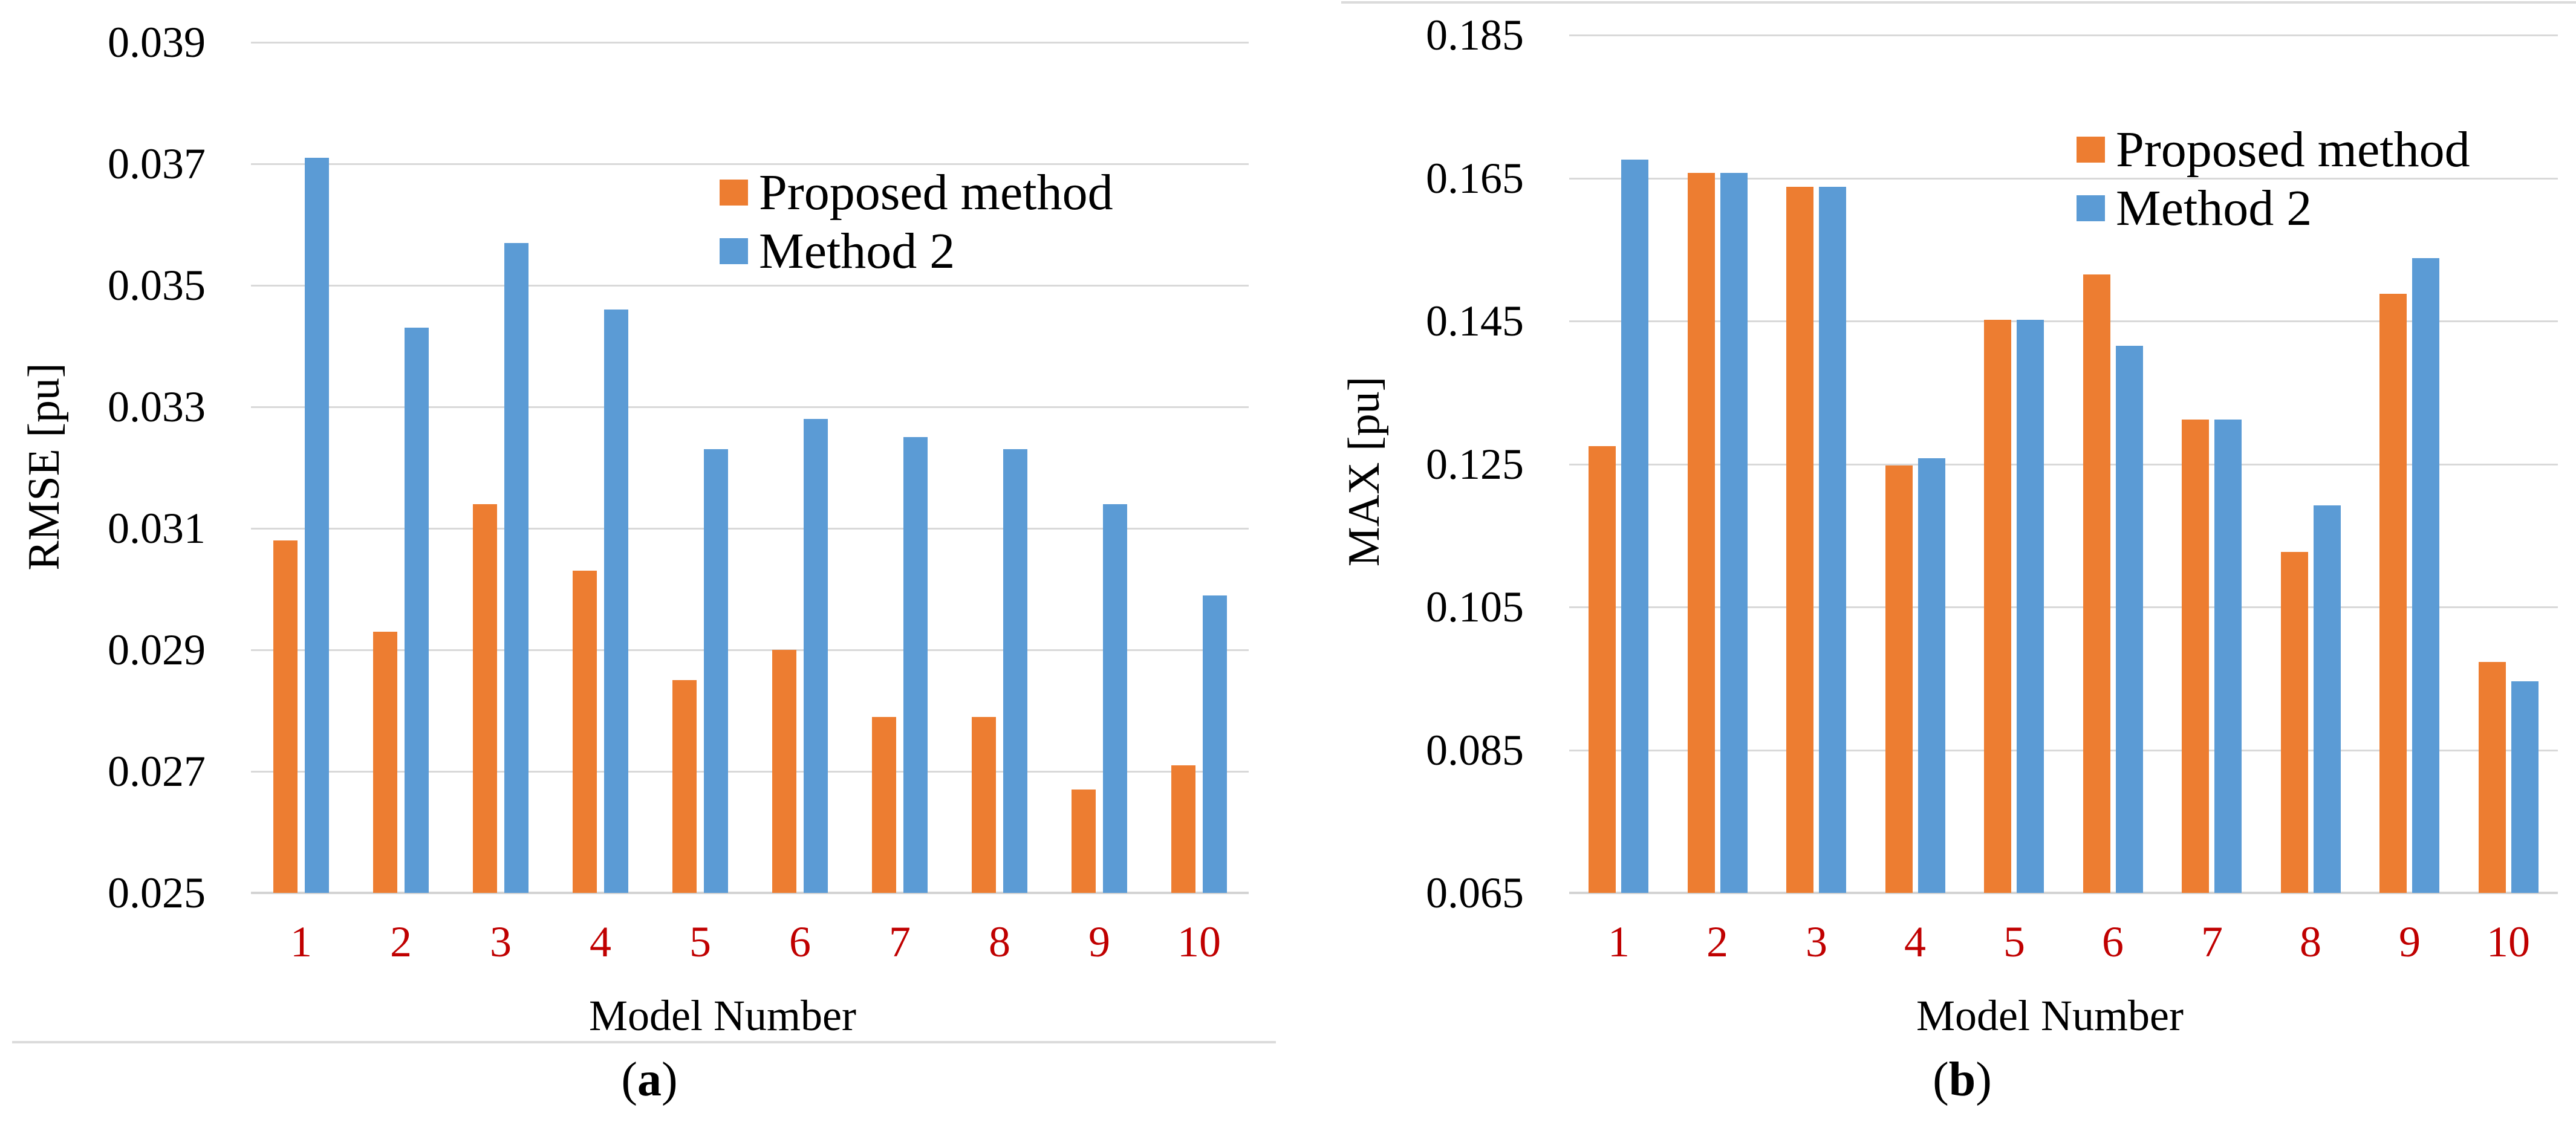  I want to click on y-tick-label: 0.185, so click(1475, 35).